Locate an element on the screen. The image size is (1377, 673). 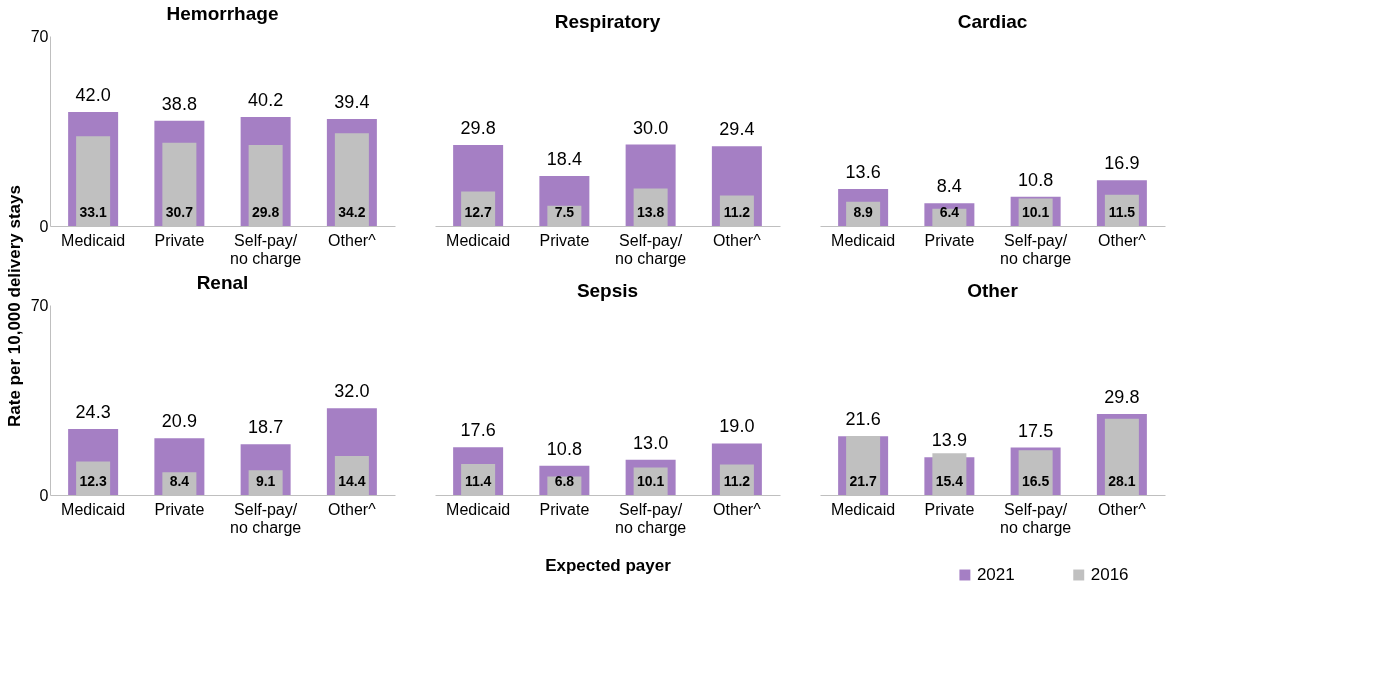
data-label: 39.4 is located at coordinates (352, 102).